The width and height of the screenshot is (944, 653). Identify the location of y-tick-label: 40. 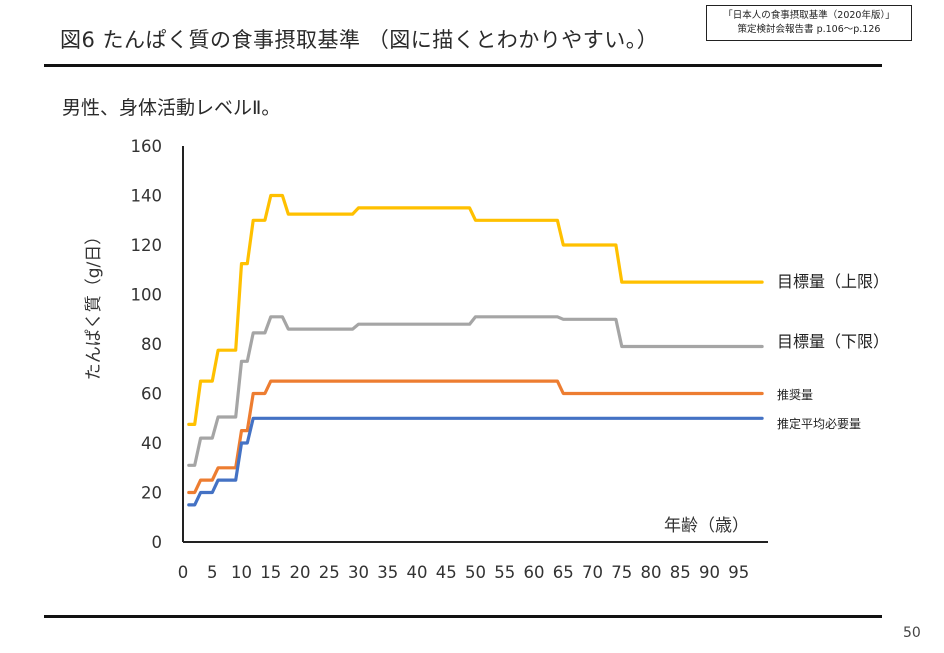
(151, 443).